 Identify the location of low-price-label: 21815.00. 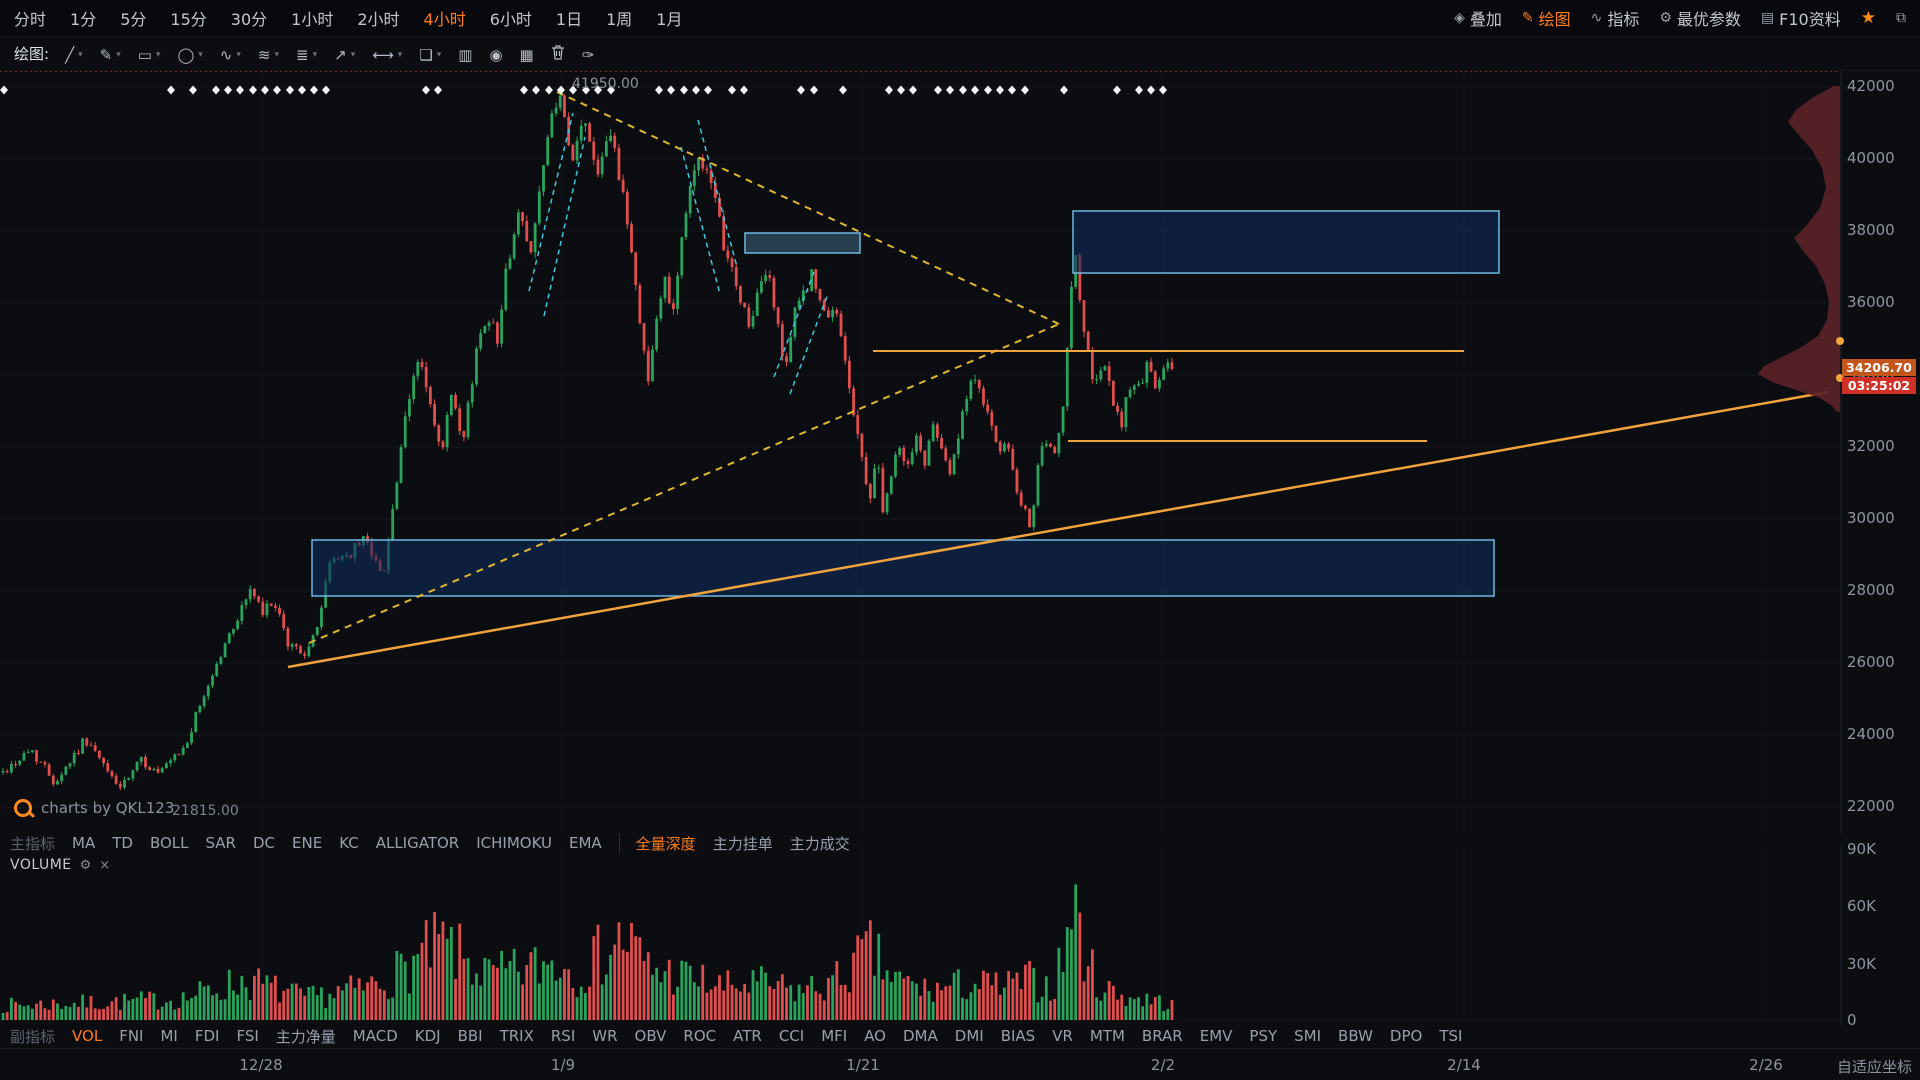
(205, 811).